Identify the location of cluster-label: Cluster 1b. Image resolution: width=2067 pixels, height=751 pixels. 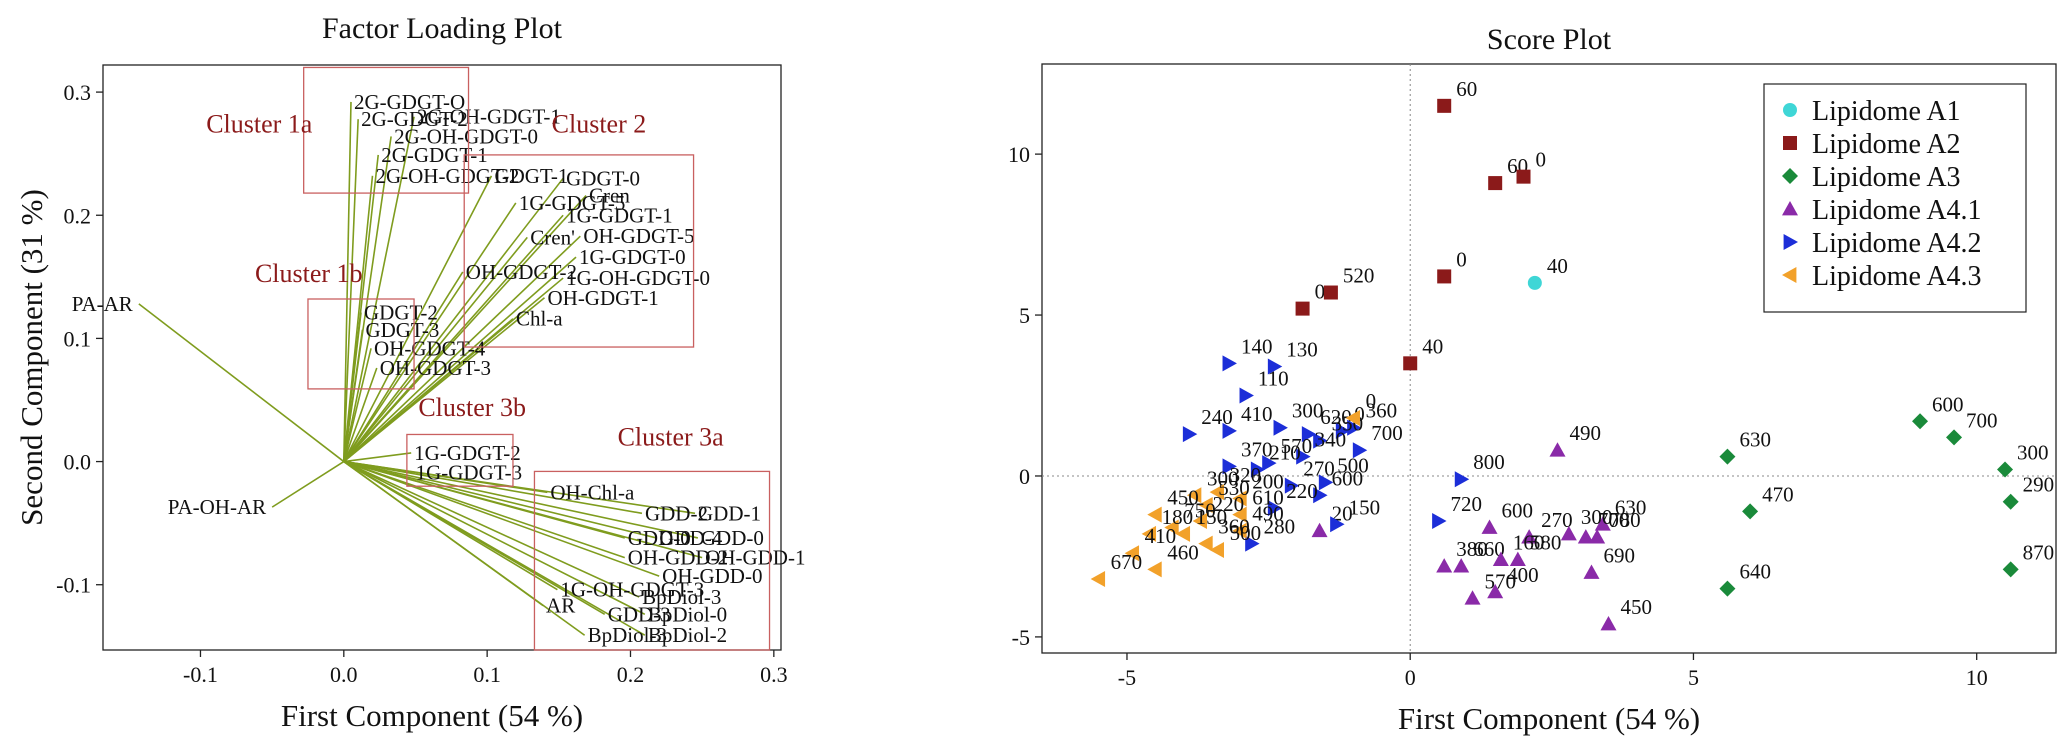
(309, 273).